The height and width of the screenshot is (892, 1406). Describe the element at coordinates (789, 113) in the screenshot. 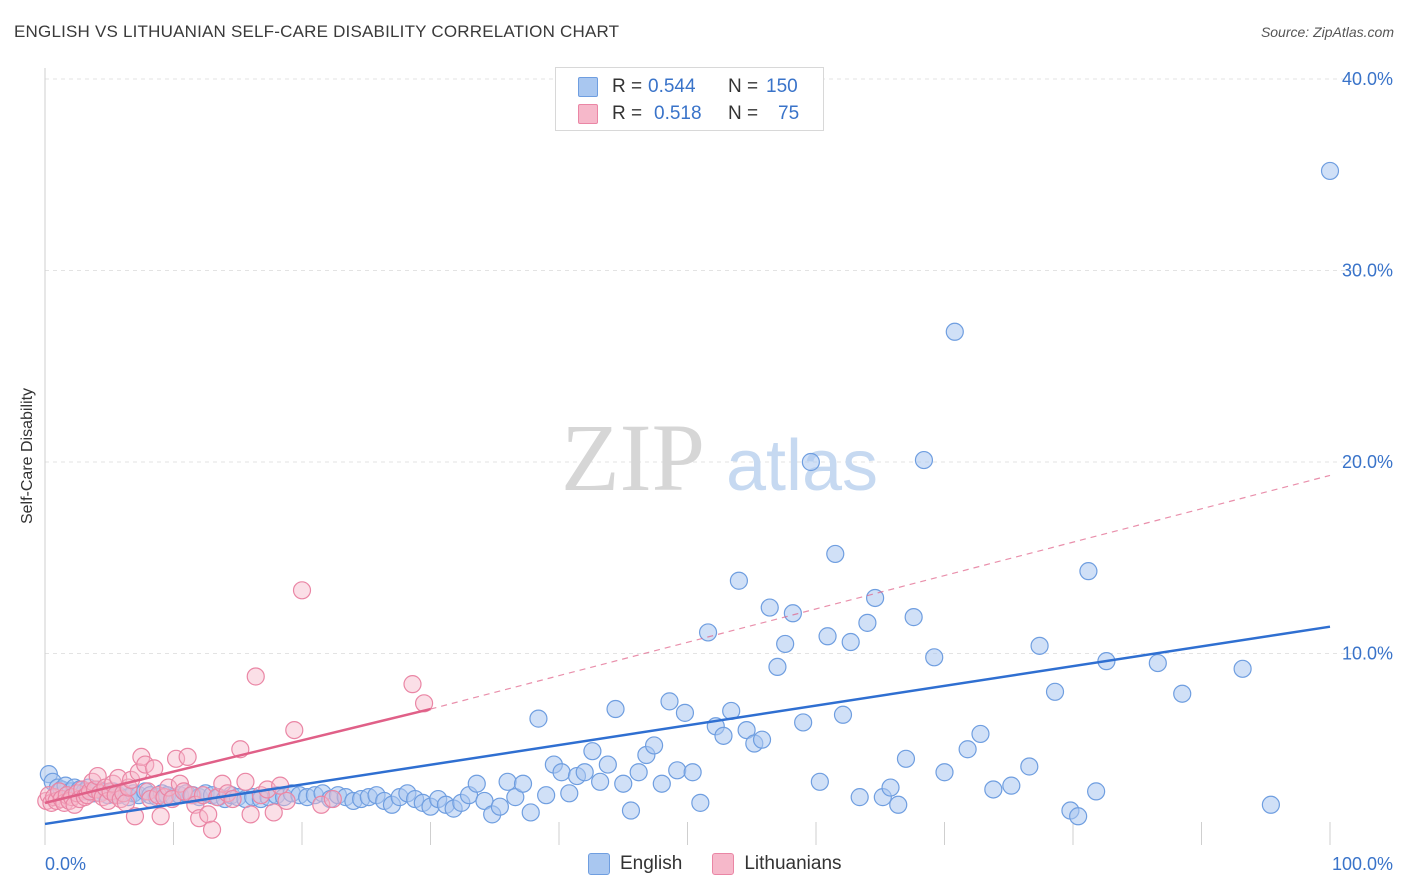

I see `lithuanian-n-value: 75` at that location.